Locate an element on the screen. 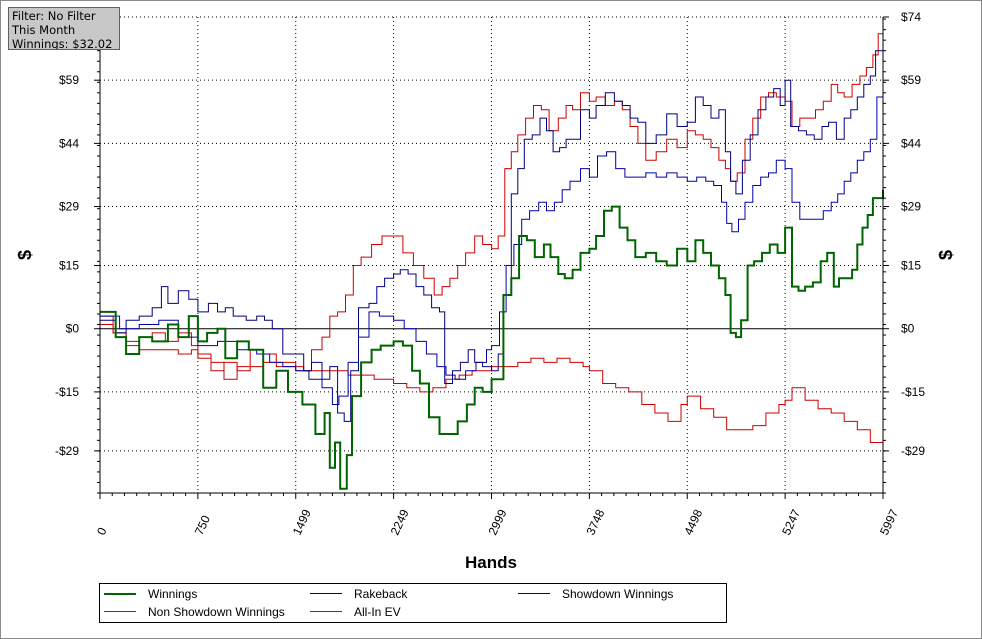  series-line-non-showdown-winnings is located at coordinates (491, 383).